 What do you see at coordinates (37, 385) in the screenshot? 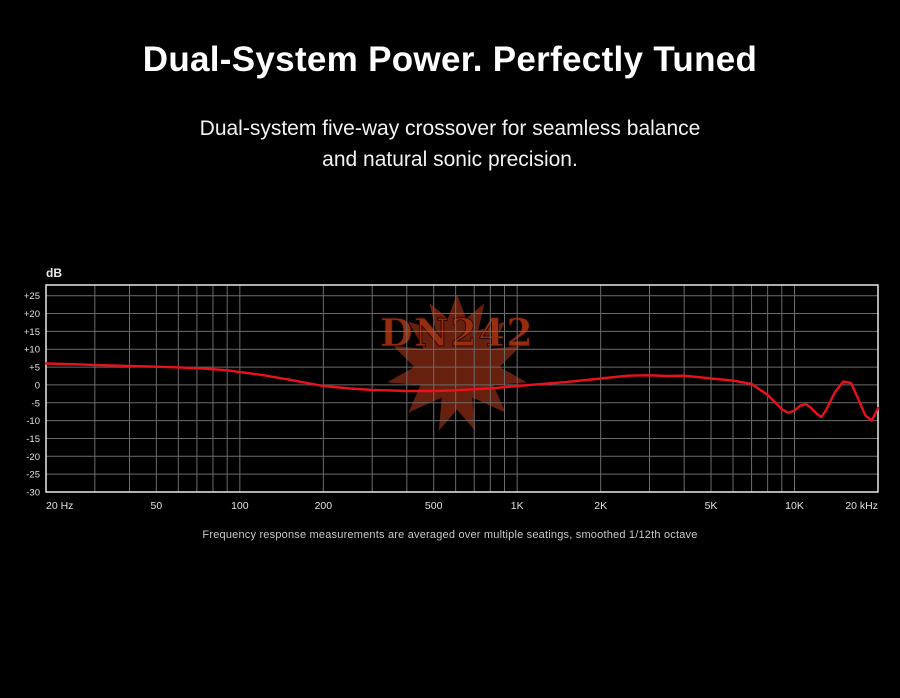
I see `y-tick-label: 0` at bounding box center [37, 385].